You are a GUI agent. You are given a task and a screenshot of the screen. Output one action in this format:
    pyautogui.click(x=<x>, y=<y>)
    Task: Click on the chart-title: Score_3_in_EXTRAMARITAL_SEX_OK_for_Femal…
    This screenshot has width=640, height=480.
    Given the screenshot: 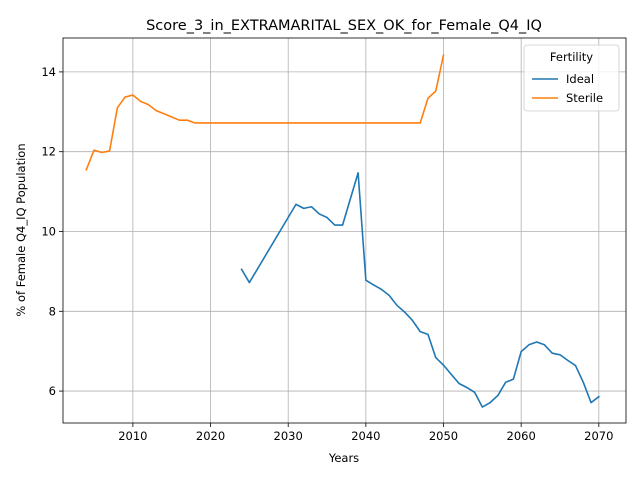 What is the action you would take?
    pyautogui.click(x=344, y=26)
    